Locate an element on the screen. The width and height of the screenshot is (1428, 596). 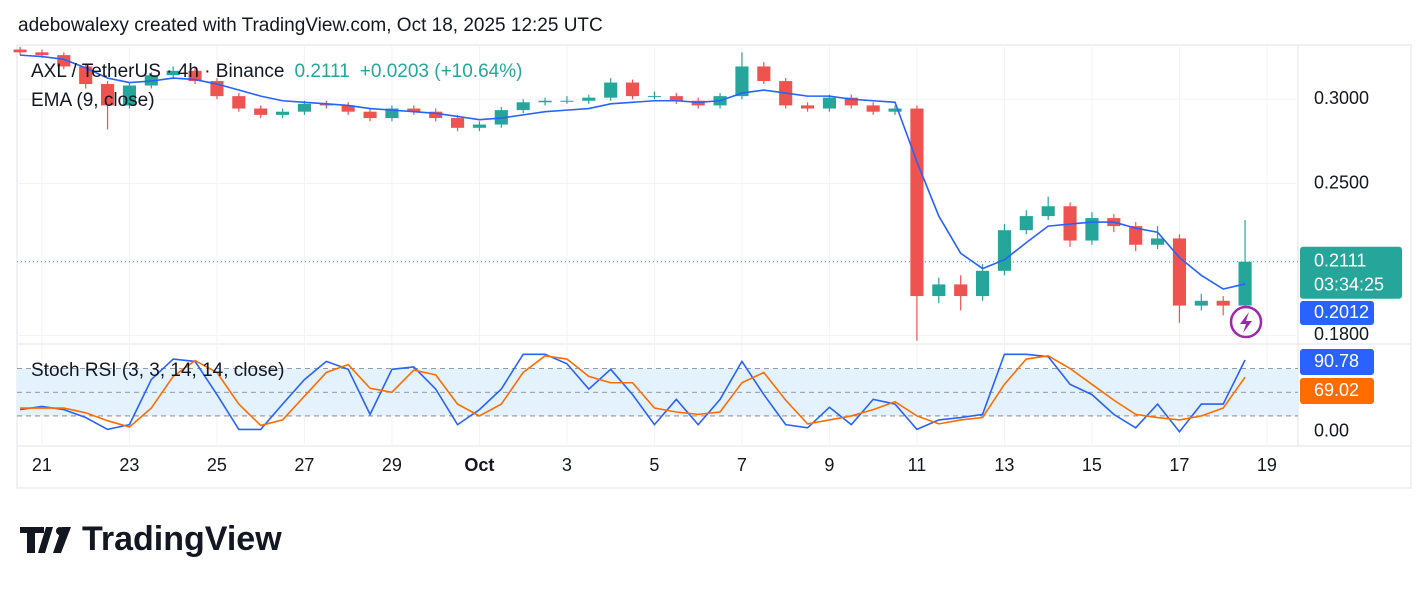
price-label: 0.2111 is located at coordinates (1340, 260).